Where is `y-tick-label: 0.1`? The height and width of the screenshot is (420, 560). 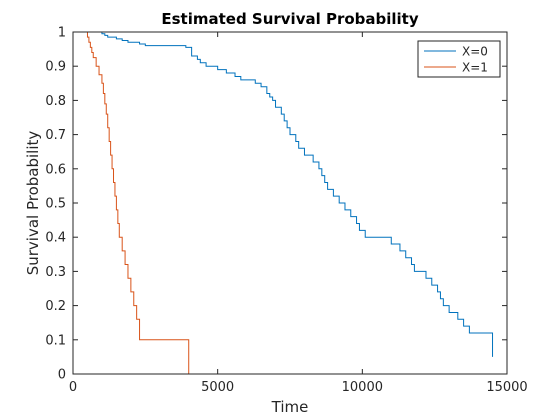 y-tick-label: 0.1 is located at coordinates (55, 340).